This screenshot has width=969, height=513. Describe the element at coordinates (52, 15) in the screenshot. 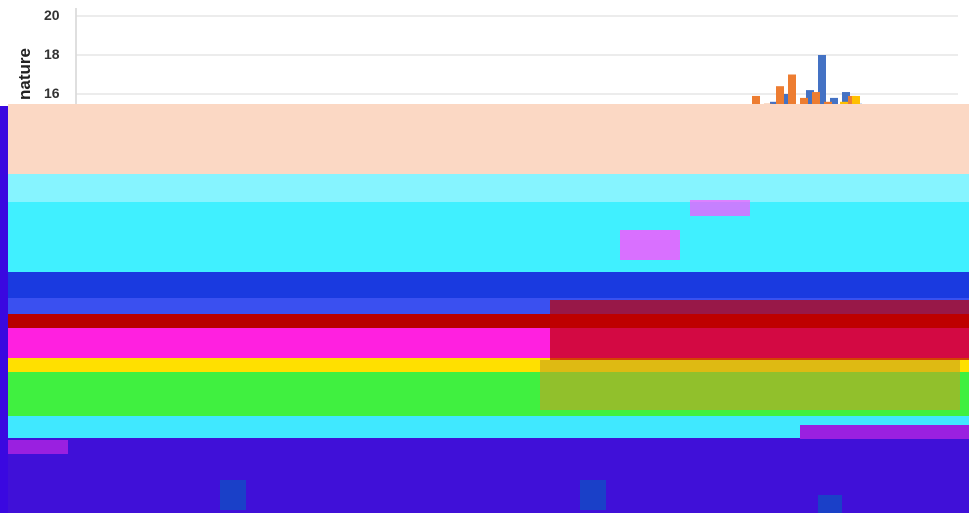

I see `y-tick-label: 20` at that location.